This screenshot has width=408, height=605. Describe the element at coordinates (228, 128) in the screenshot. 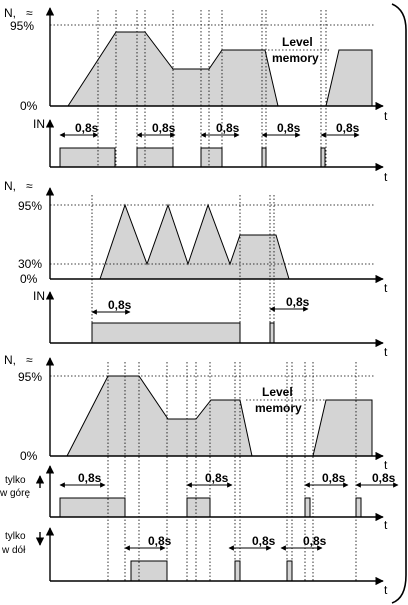

I see `panel-2-delay-3: 0,8s` at that location.